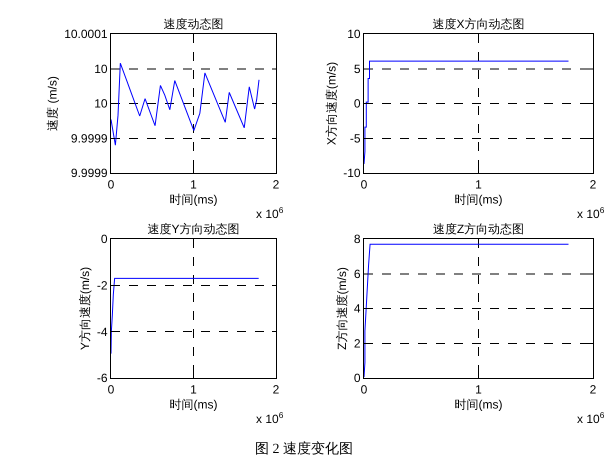  I want to click on y-axis-title: X方向速度(m/s), so click(331, 104).